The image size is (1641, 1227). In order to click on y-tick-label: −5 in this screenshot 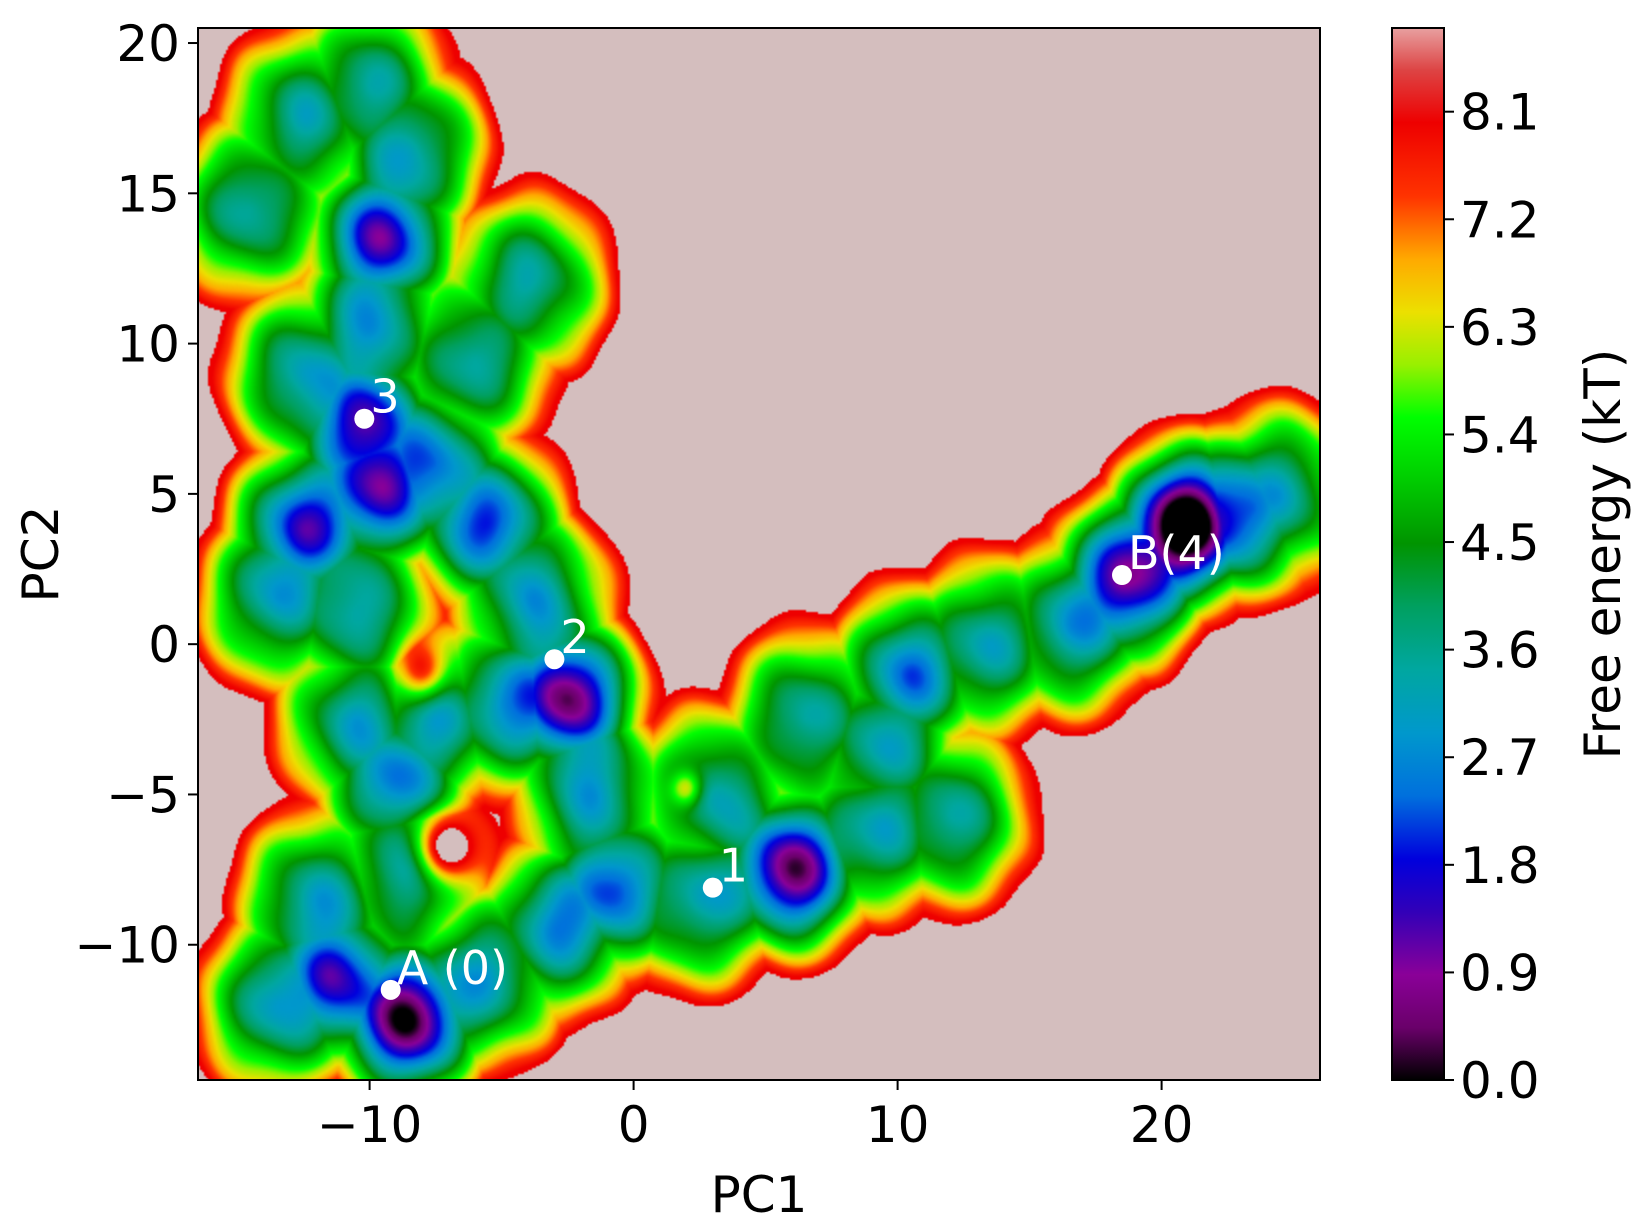, I will do `click(143, 795)`.